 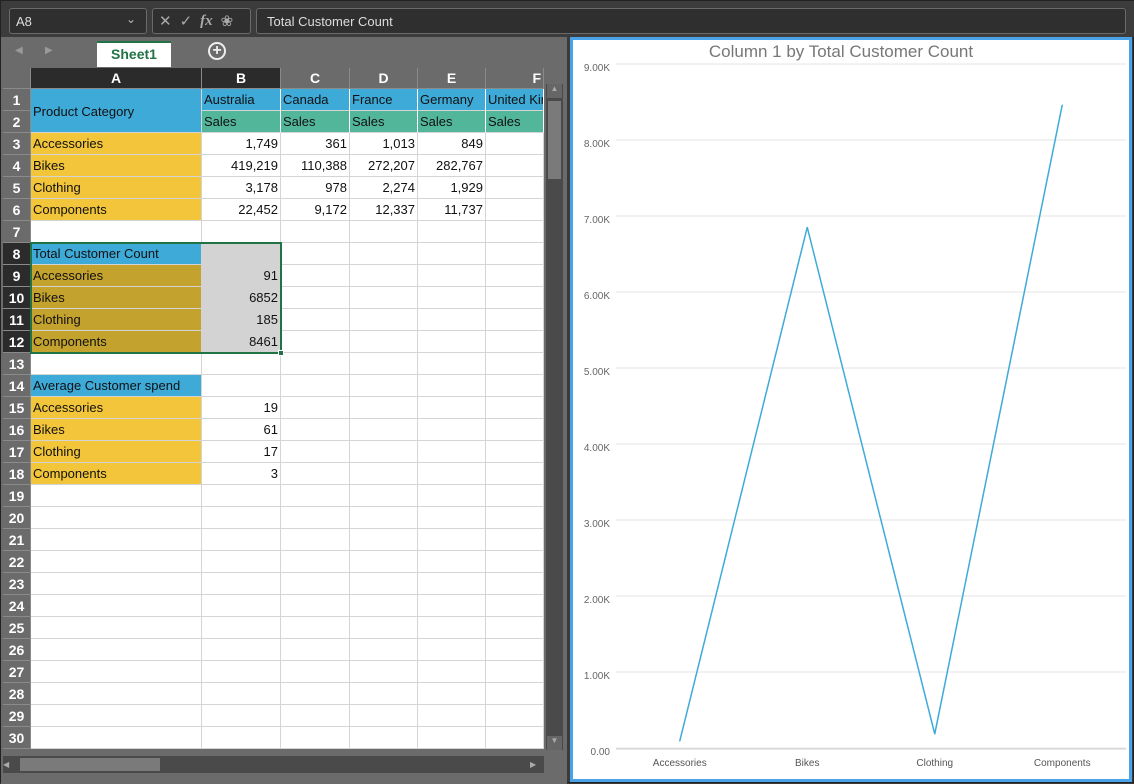 What do you see at coordinates (691, 21) in the screenshot?
I see `formula-input: Total Customer Count` at bounding box center [691, 21].